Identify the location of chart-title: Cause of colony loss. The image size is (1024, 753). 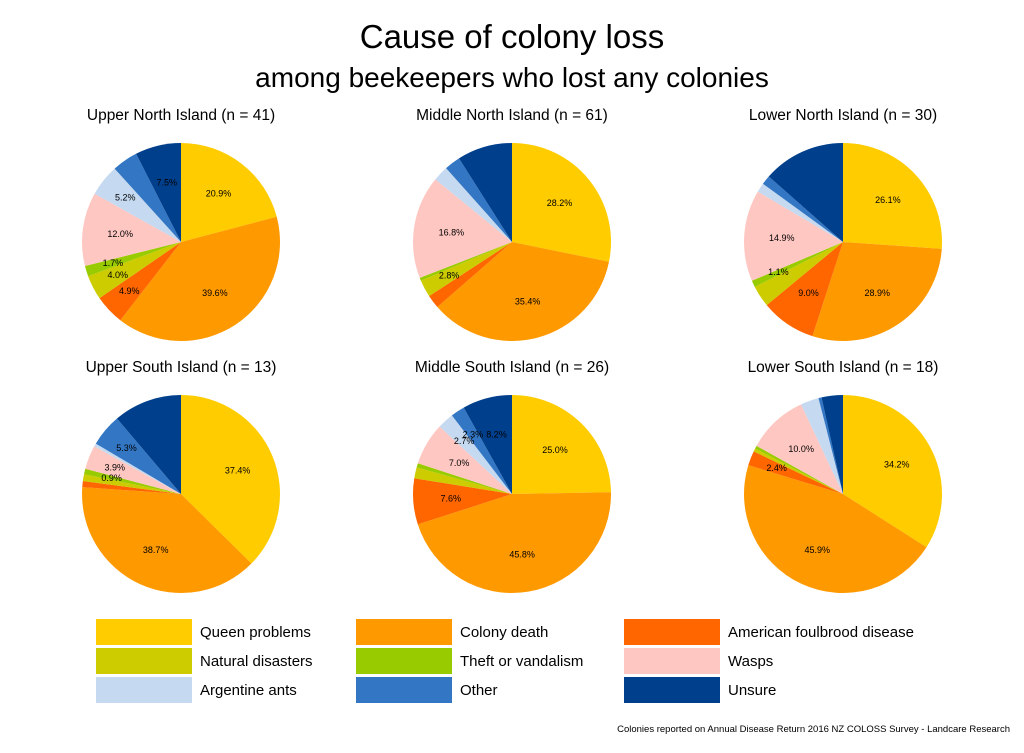
(512, 36).